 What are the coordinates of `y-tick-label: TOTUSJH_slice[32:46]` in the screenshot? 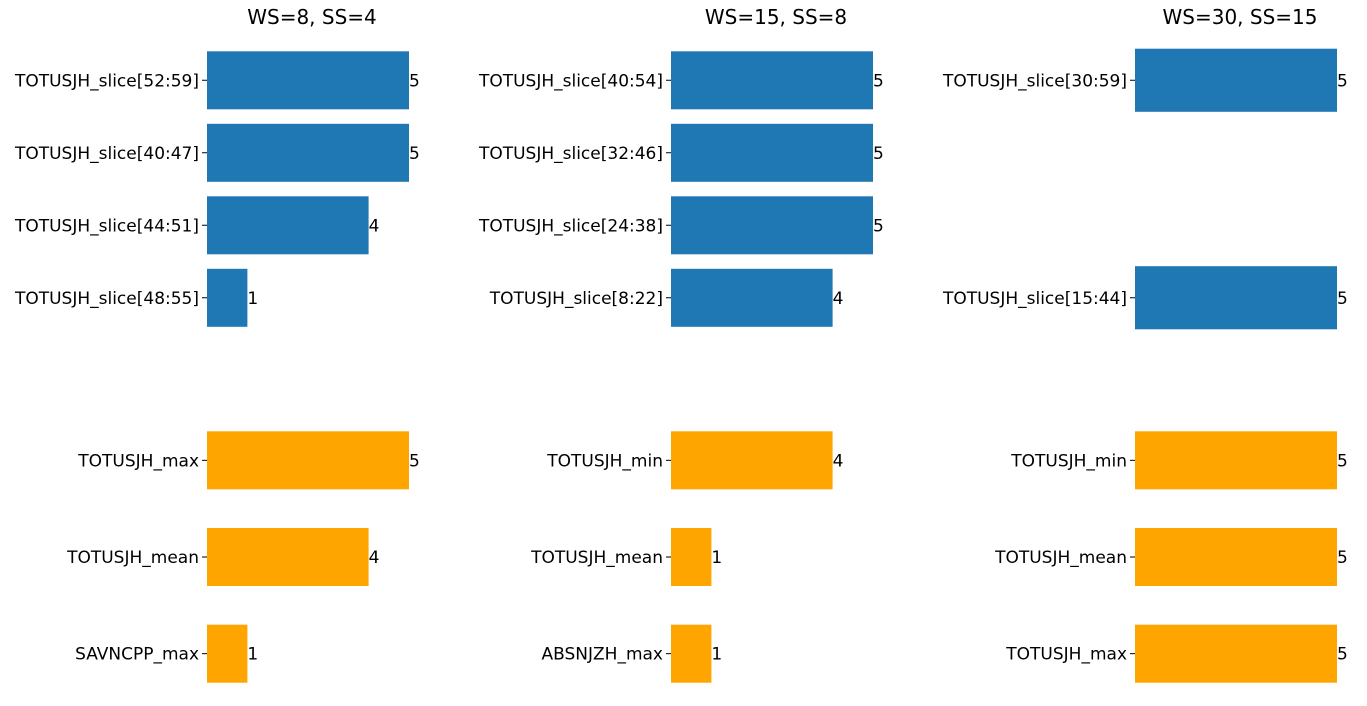 It's located at (570, 154).